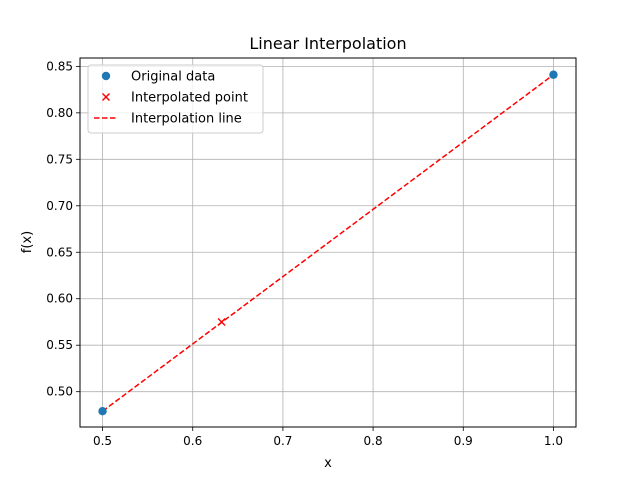 The height and width of the screenshot is (480, 640). Describe the element at coordinates (59, 299) in the screenshot. I see `y-tick-label: 0.60` at that location.